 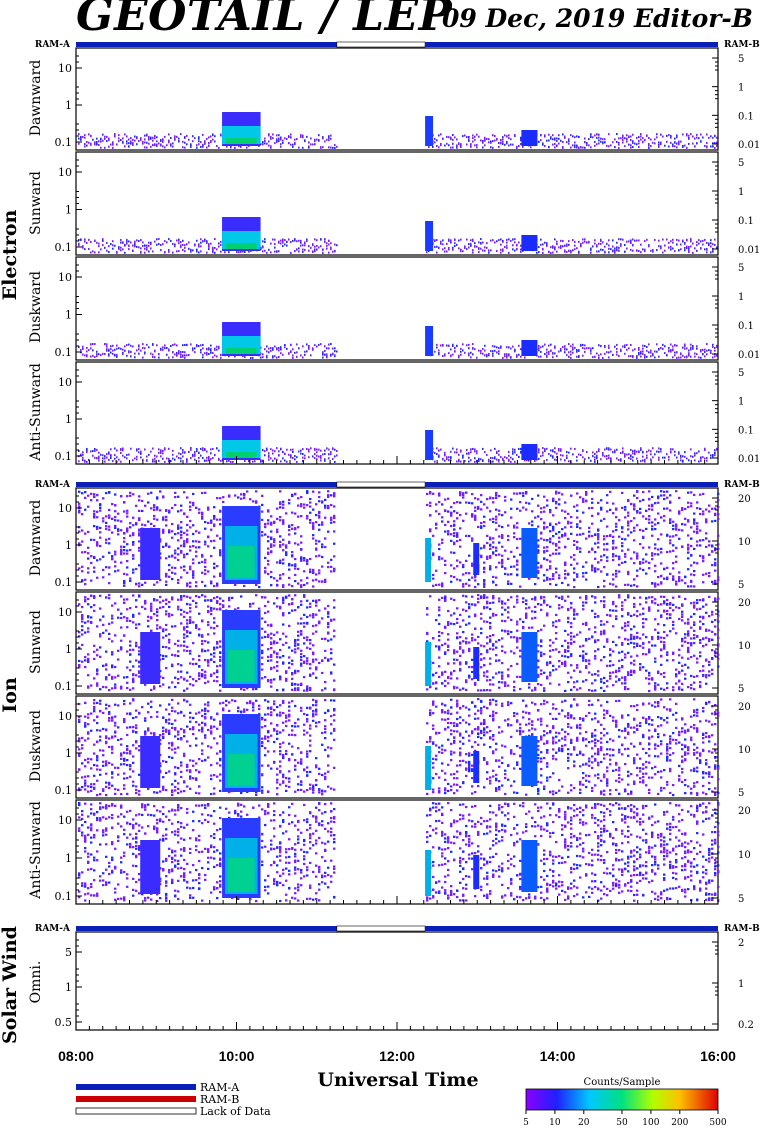 I want to click on y-tick-label: 1, so click(x=68, y=315).